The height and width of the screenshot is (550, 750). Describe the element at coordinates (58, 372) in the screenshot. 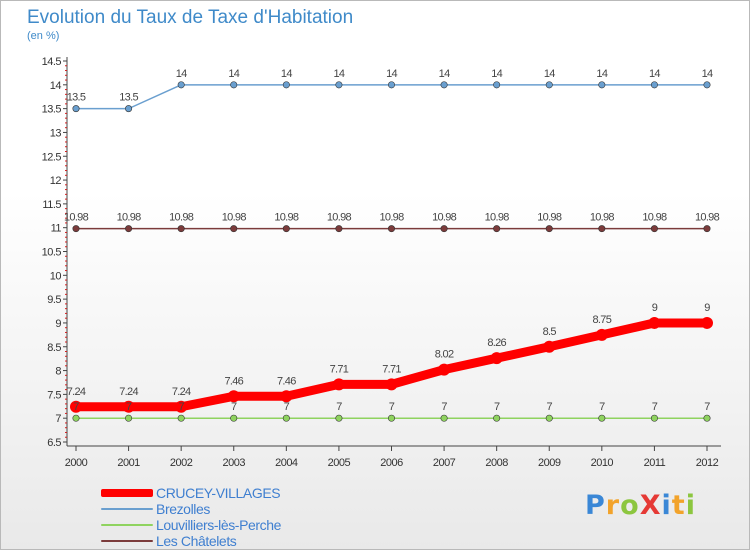

I see `y-tick-label: 8` at that location.